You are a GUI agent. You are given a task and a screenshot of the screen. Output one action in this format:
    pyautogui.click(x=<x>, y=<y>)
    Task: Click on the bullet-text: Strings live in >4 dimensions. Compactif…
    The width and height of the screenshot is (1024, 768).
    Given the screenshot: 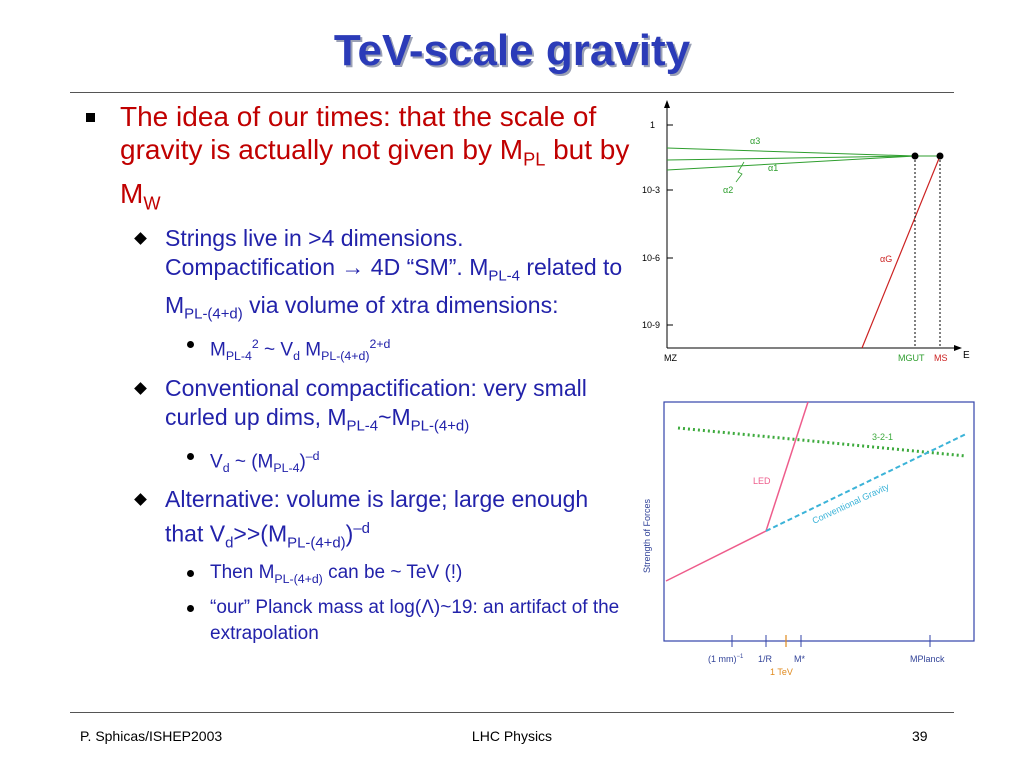 What is the action you would take?
    pyautogui.click(x=314, y=253)
    